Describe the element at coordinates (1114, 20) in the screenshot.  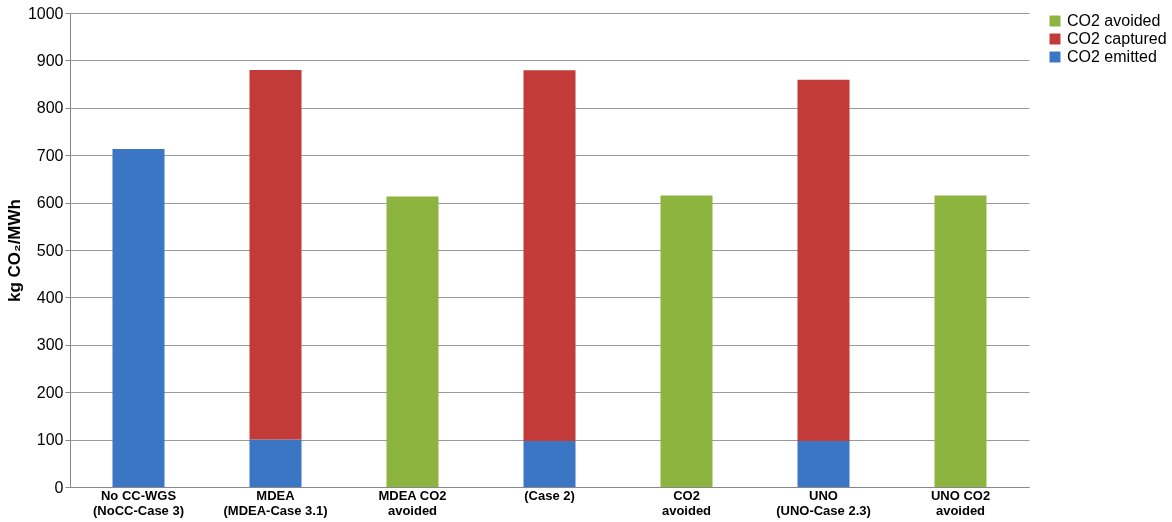
I see `legend-label: CO2 avoided` at that location.